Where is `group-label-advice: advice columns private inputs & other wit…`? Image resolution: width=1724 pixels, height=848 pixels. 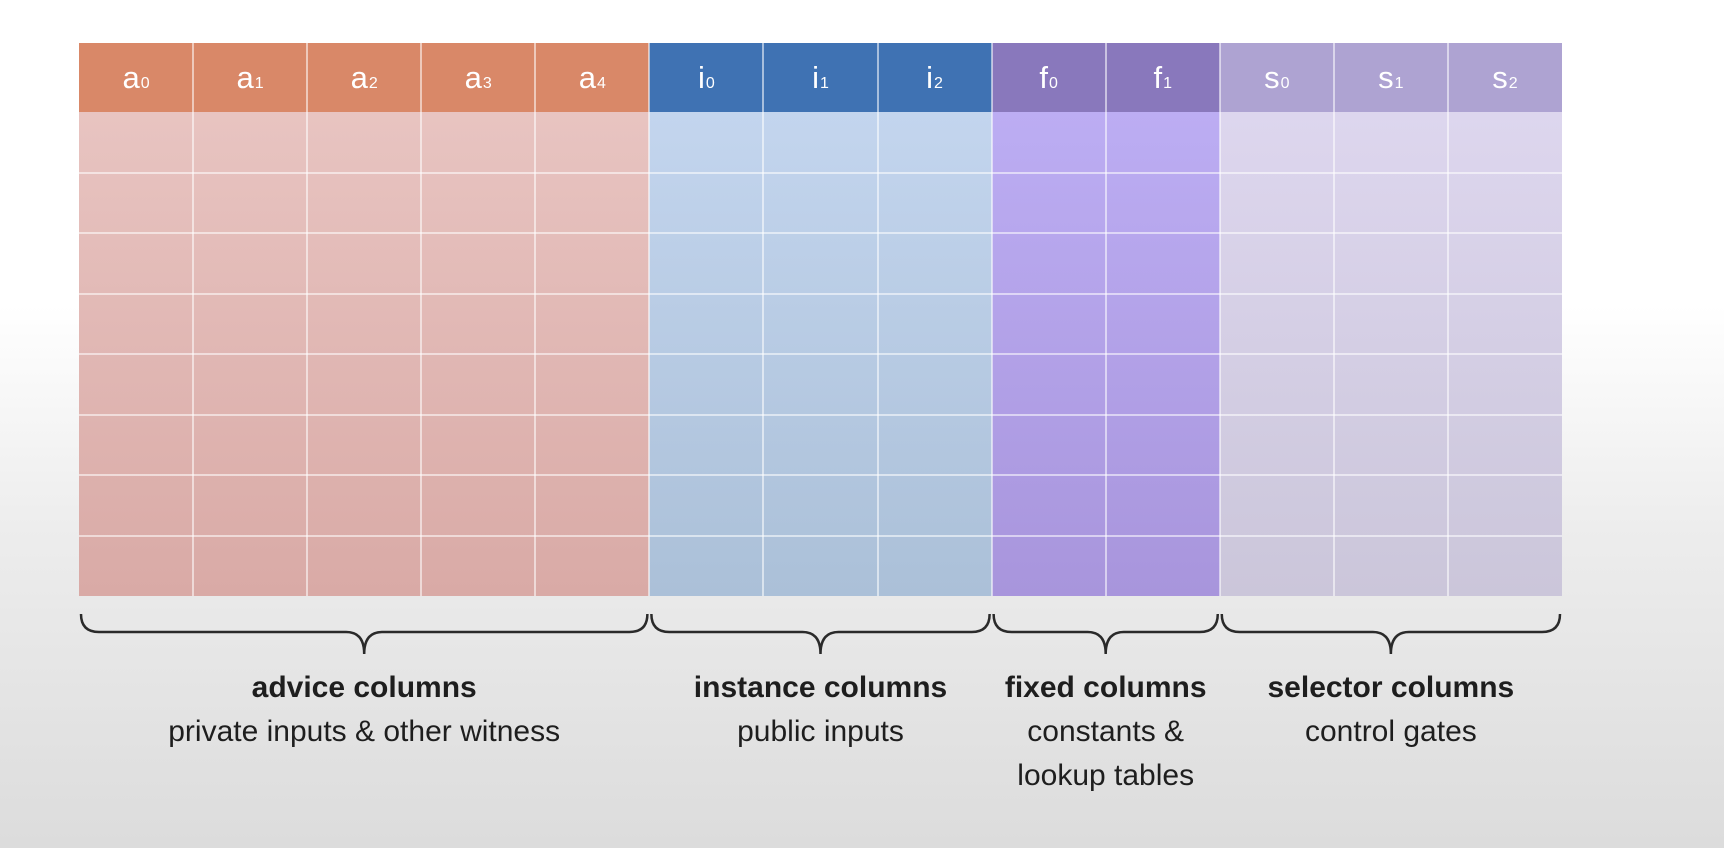
group-label-advice: advice columns private inputs & other wit… is located at coordinates (364, 710).